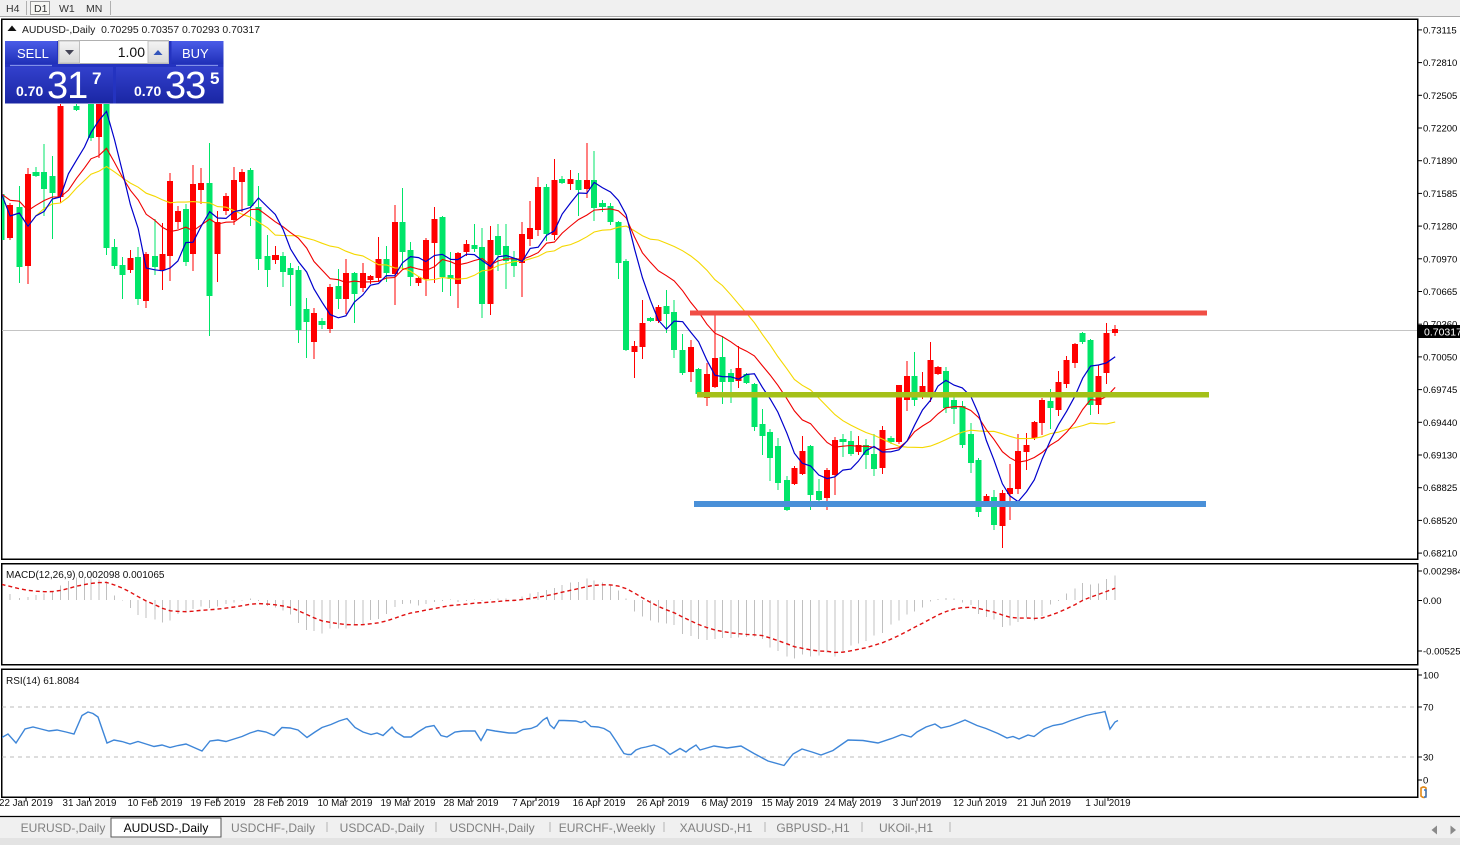 This screenshot has width=1460, height=845. I want to click on svg-text: 0.70317, so click(1442, 333).